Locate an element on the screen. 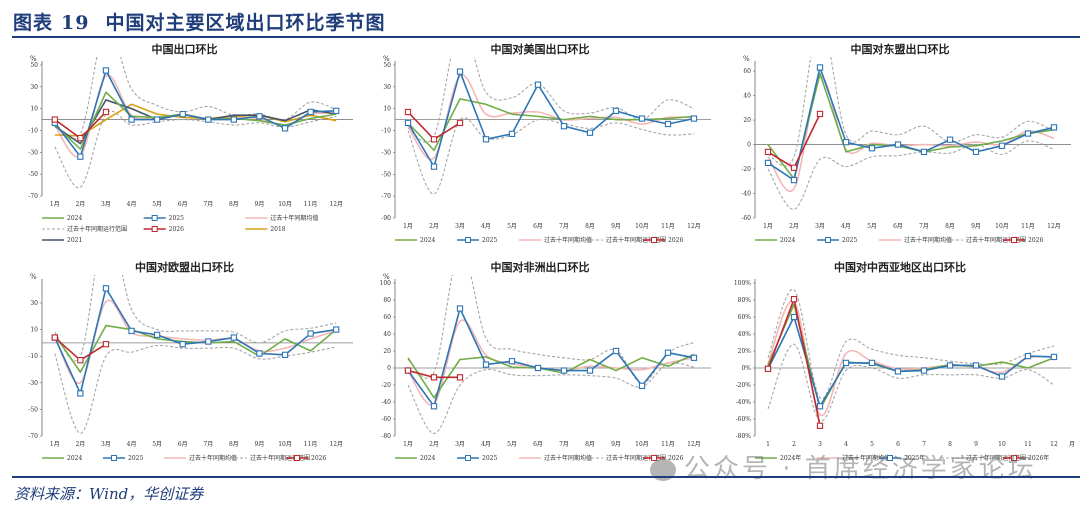  figure-number: 19 is located at coordinates (75, 23).